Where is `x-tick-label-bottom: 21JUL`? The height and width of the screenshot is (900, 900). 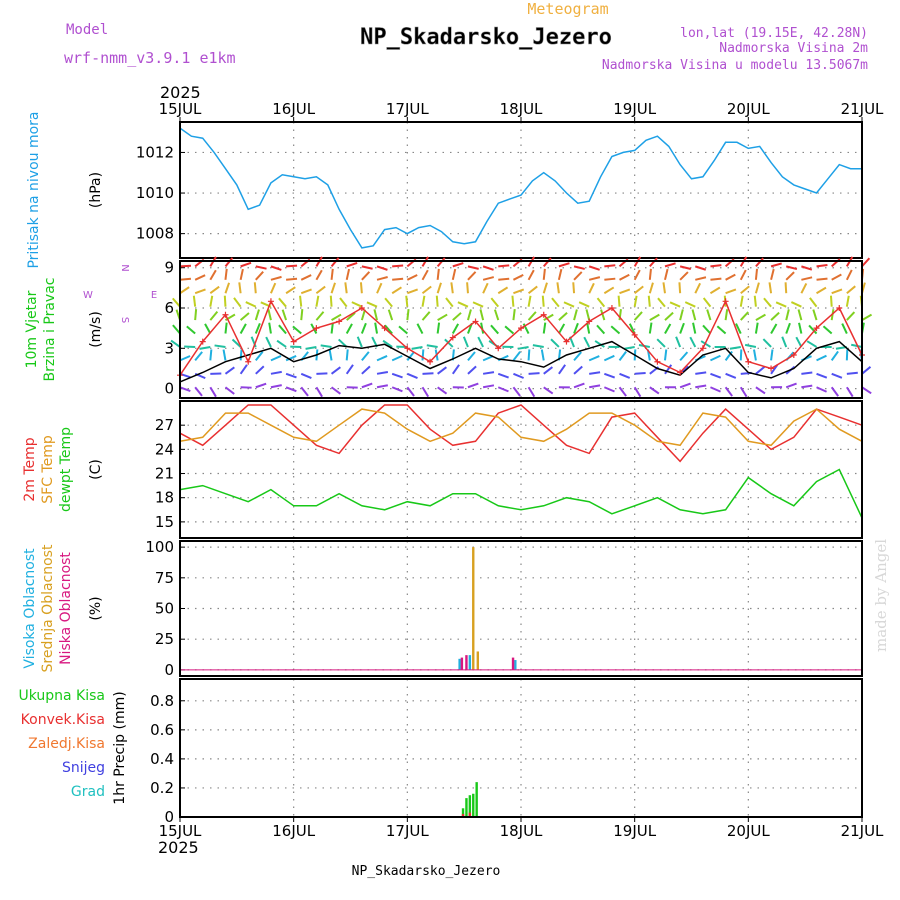 x-tick-label-bottom: 21JUL is located at coordinates (862, 831).